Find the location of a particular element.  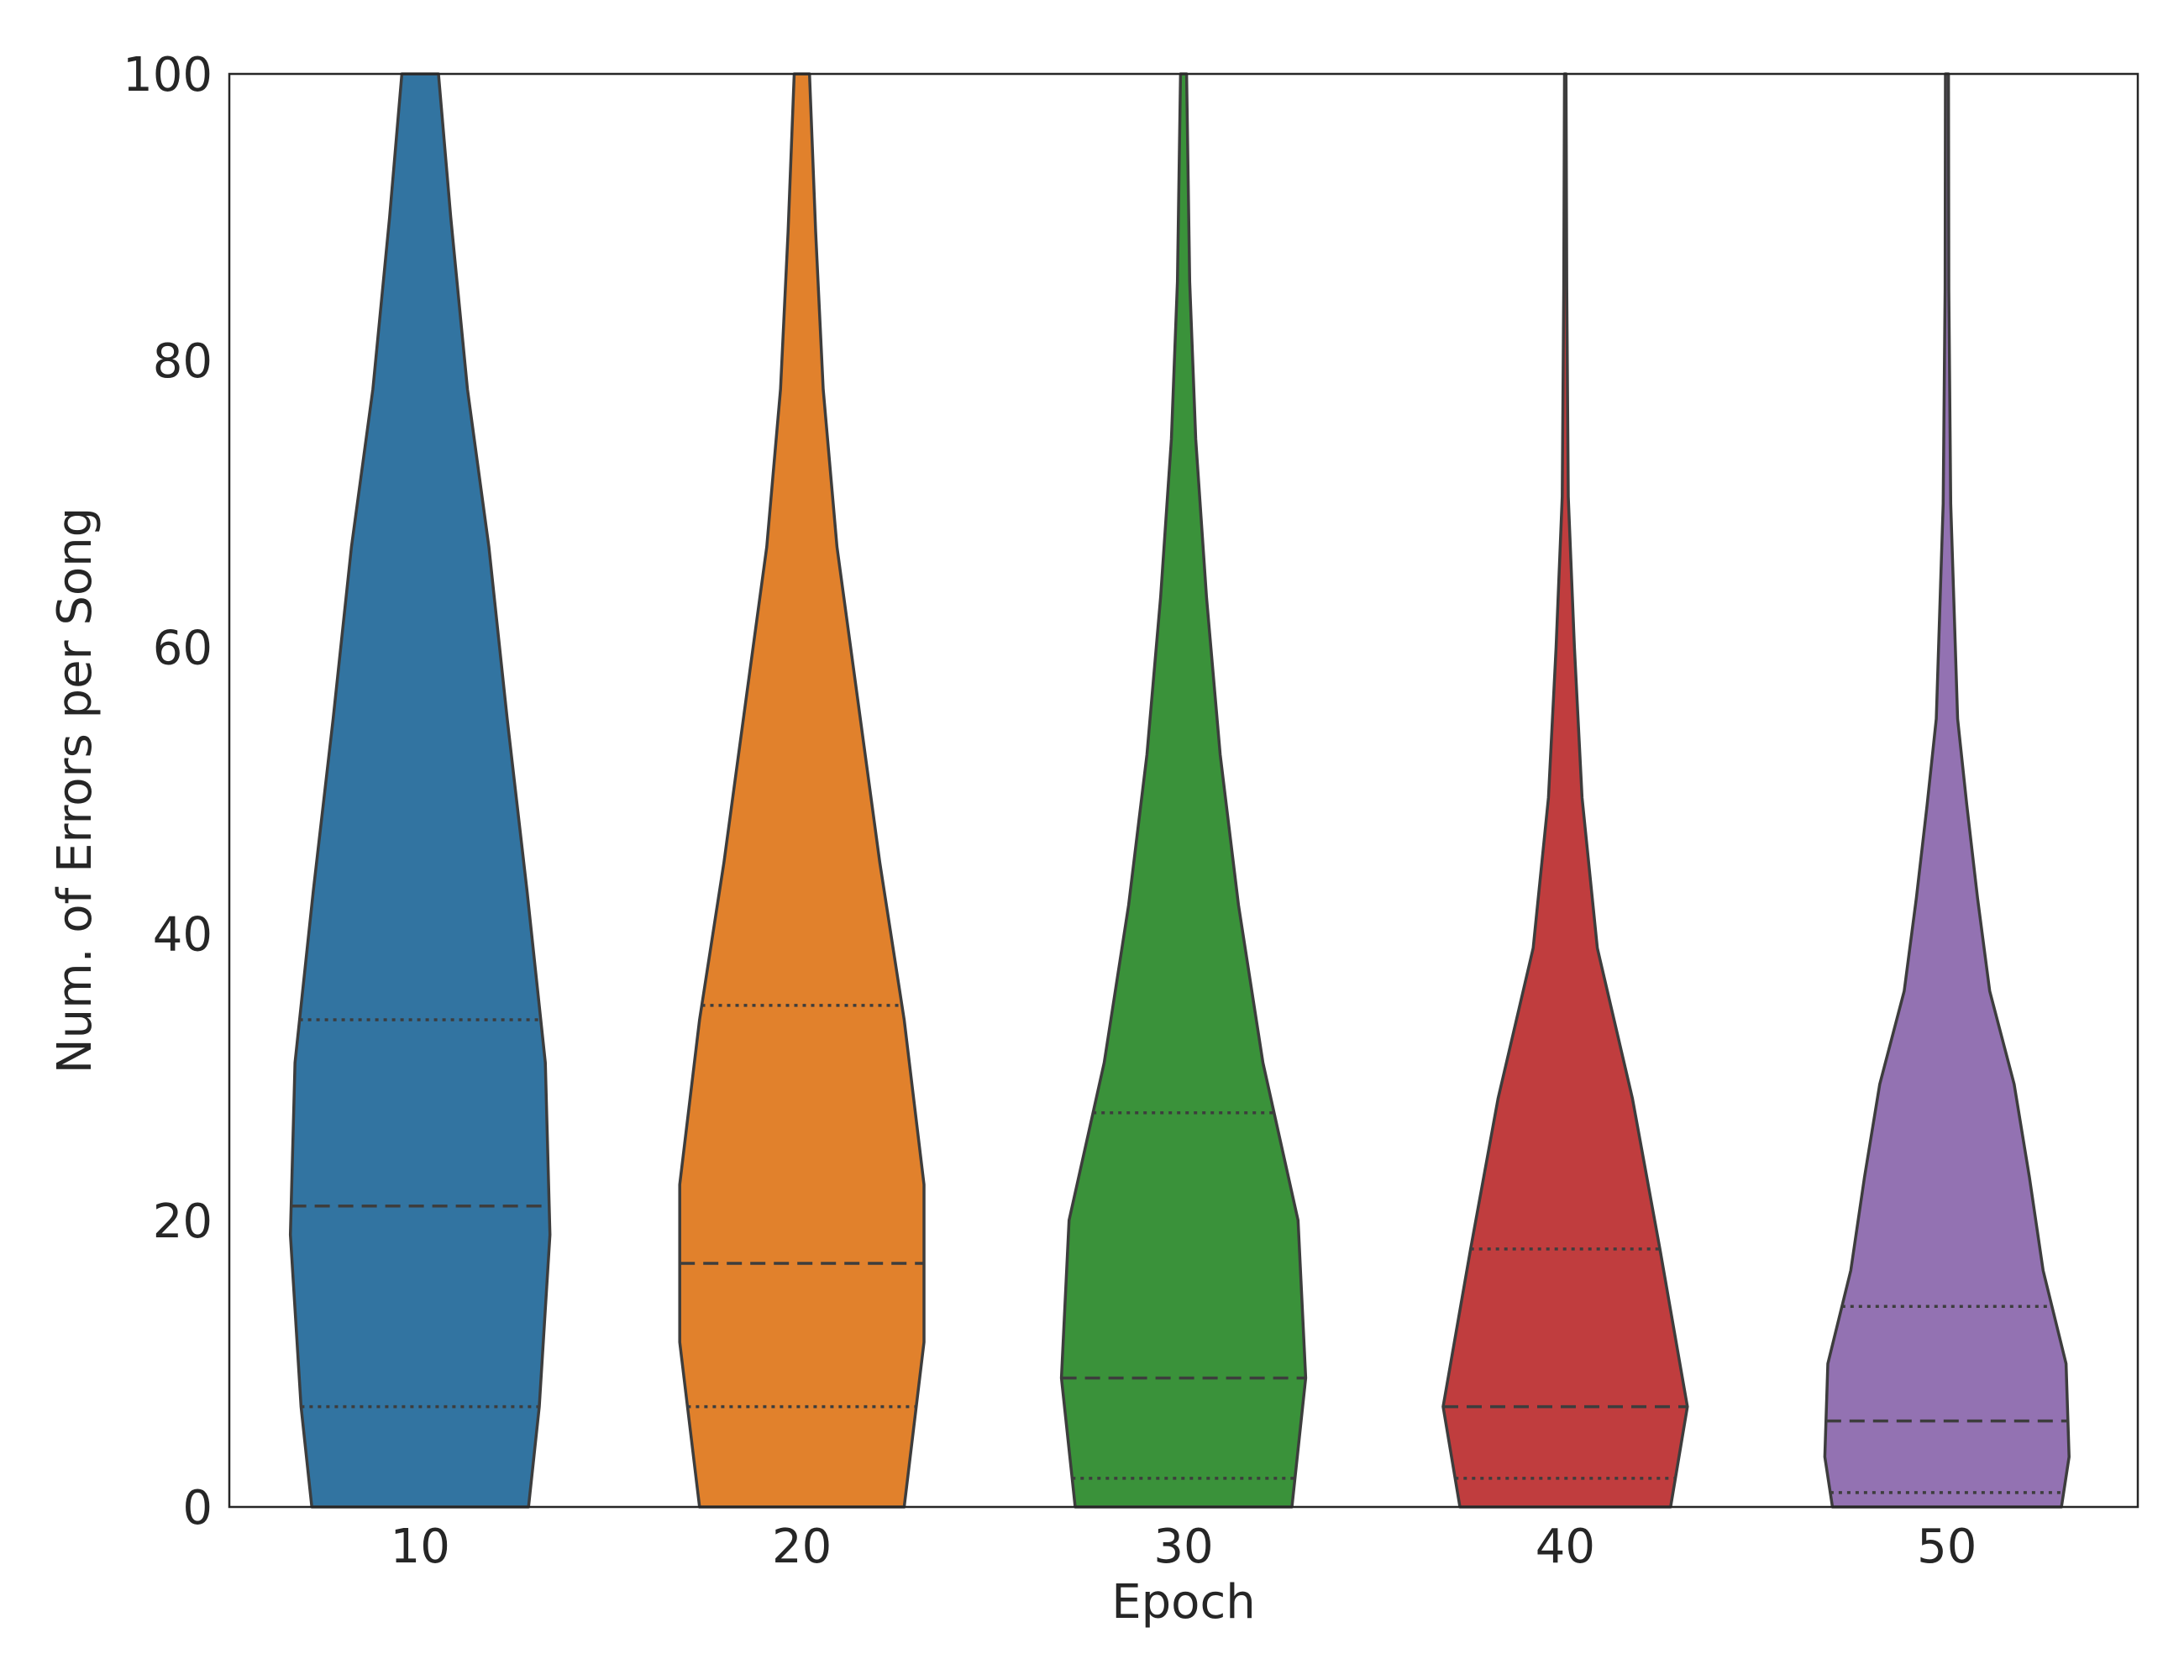

x-axis-ticks: 10 20 30 40 50 is located at coordinates (1184, 1547).